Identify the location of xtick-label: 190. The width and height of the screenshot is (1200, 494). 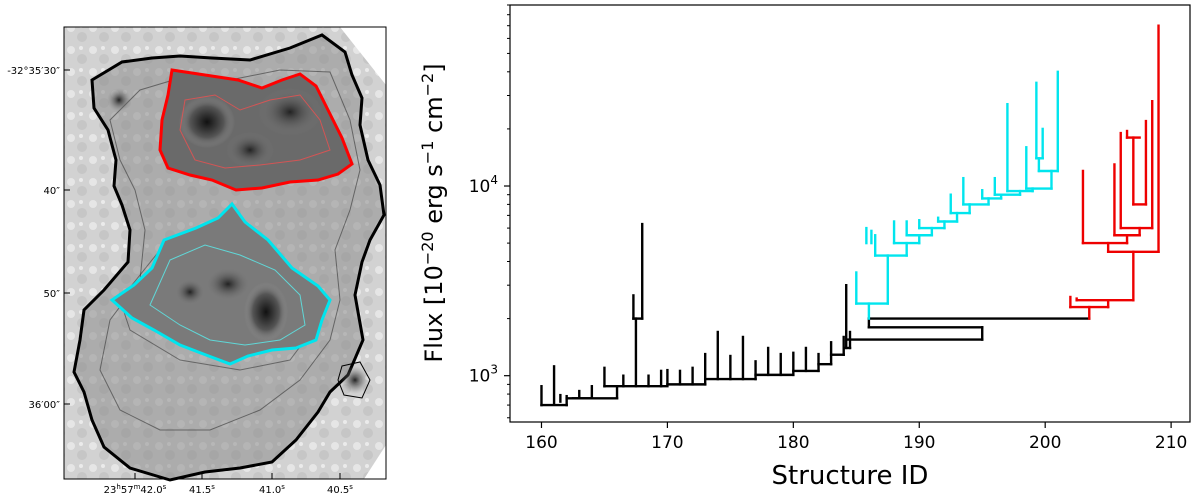
(919, 443).